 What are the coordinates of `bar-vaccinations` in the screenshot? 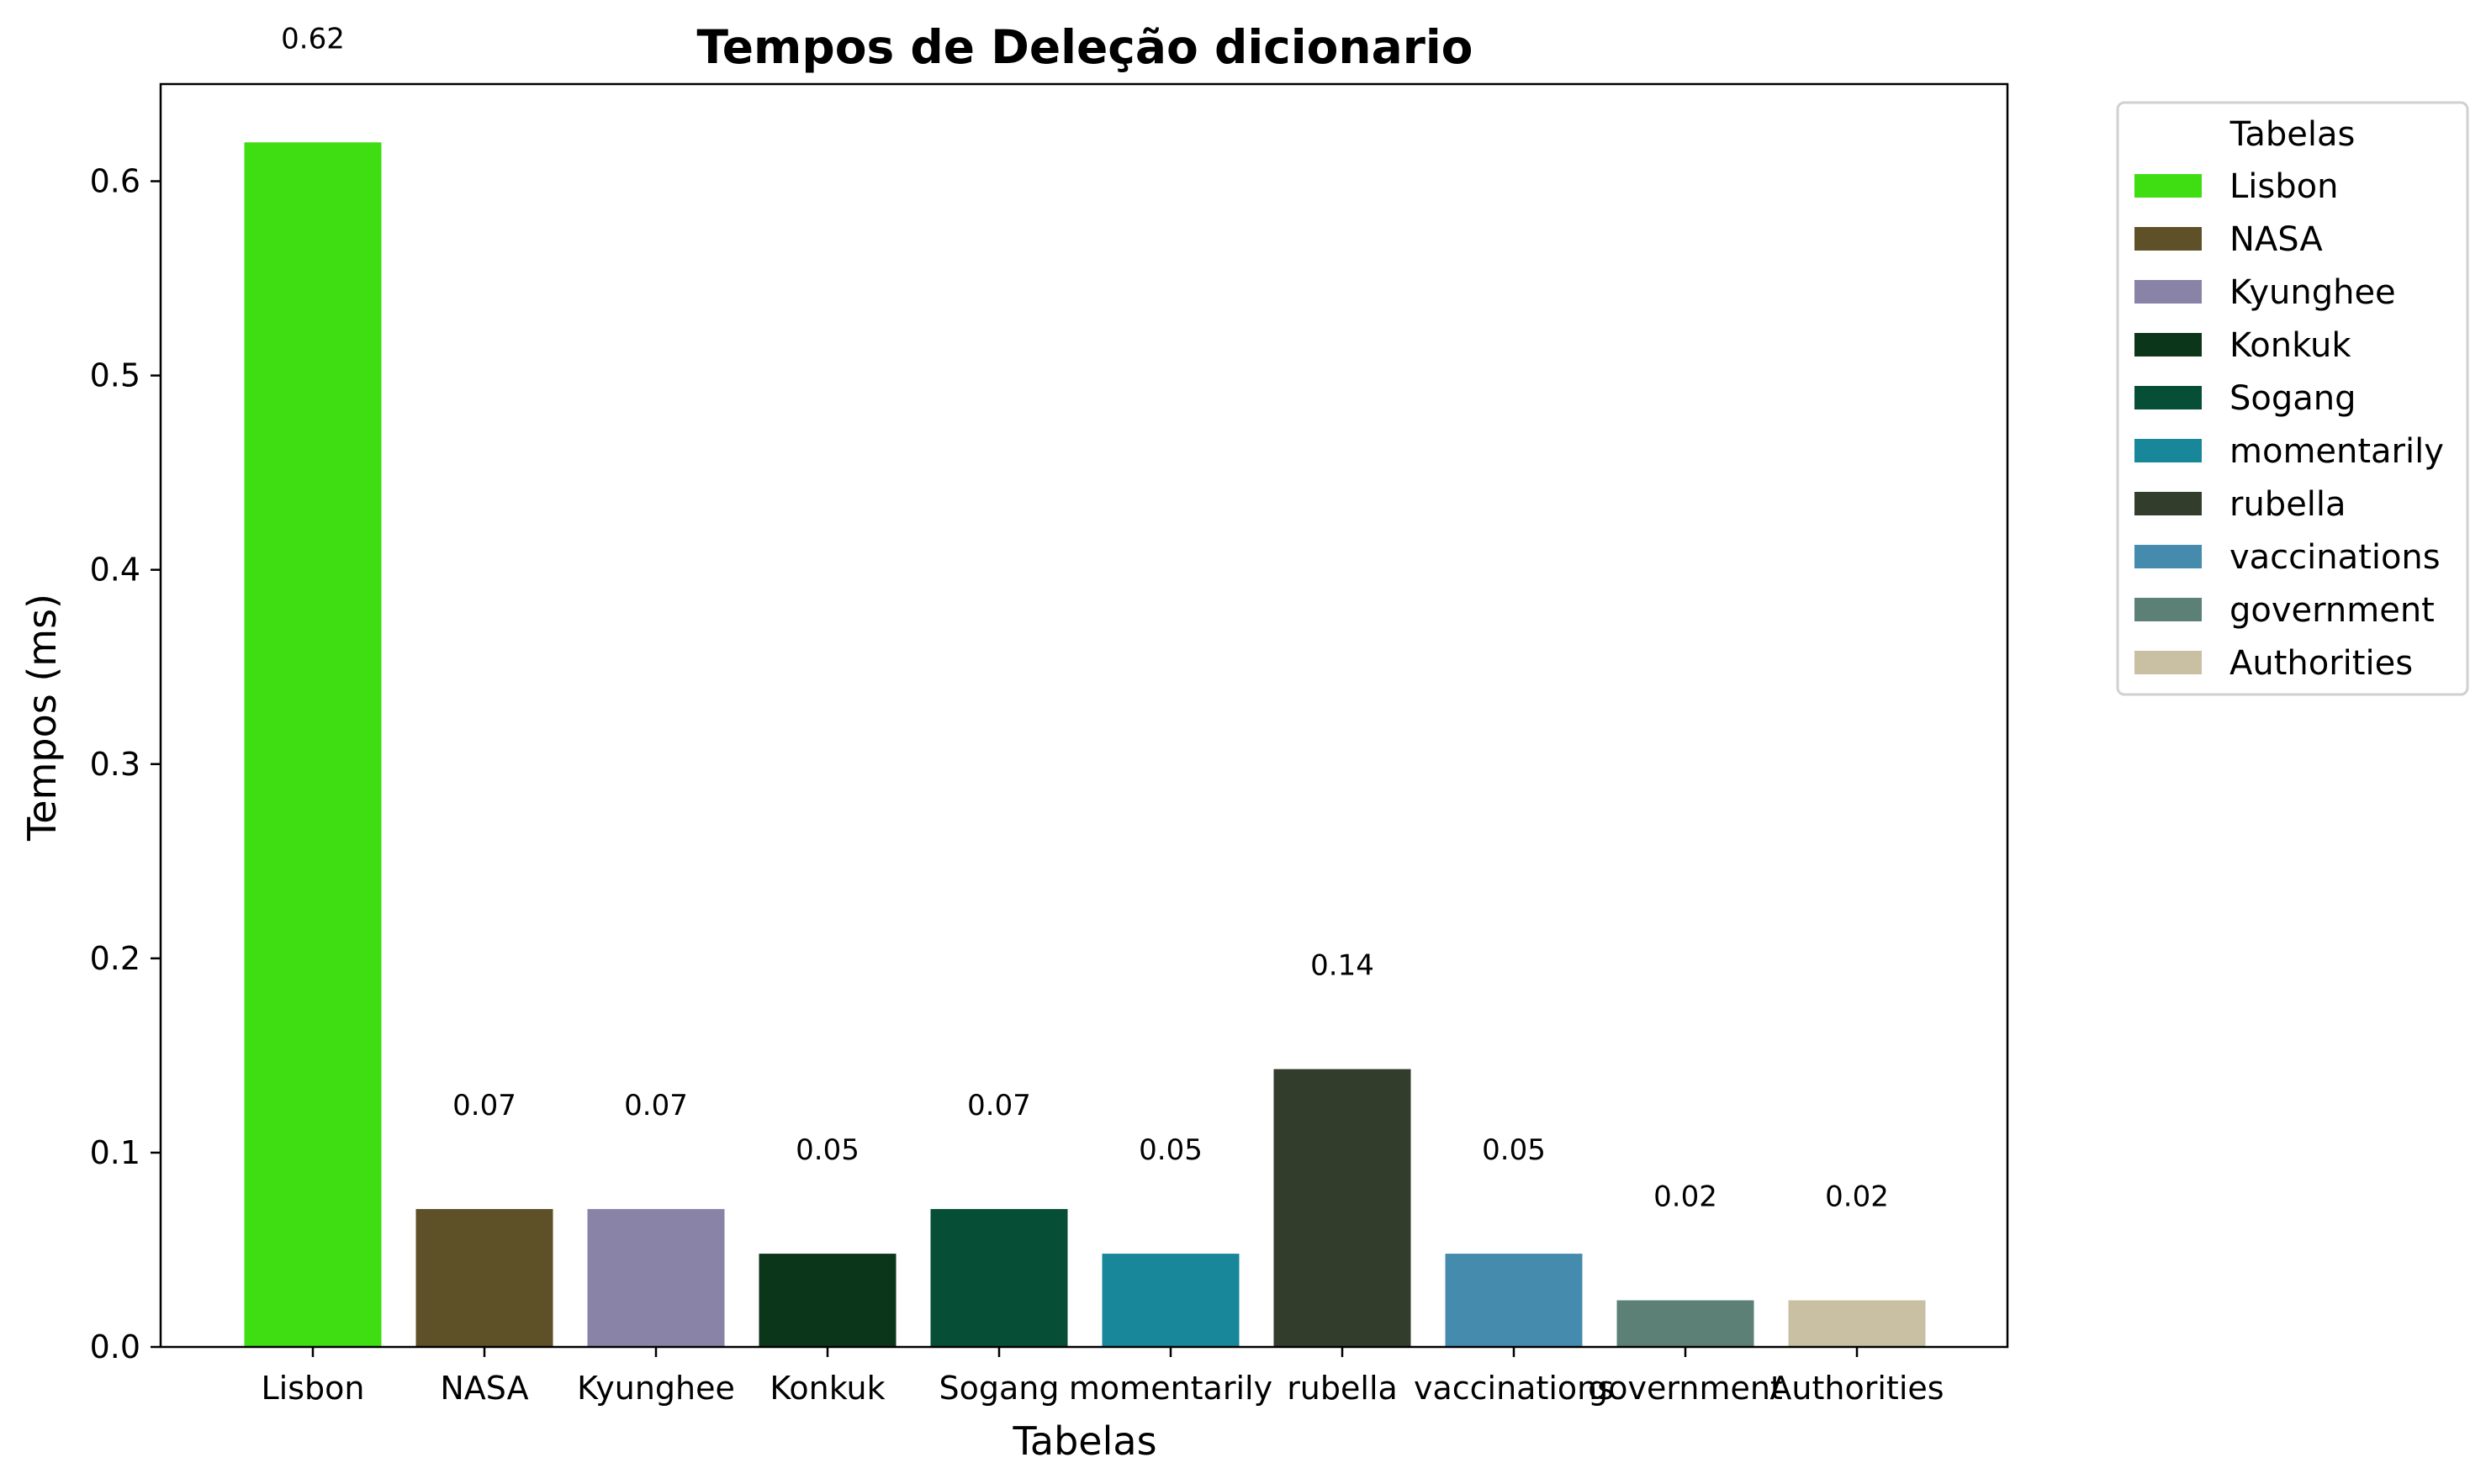 It's located at (1514, 1300).